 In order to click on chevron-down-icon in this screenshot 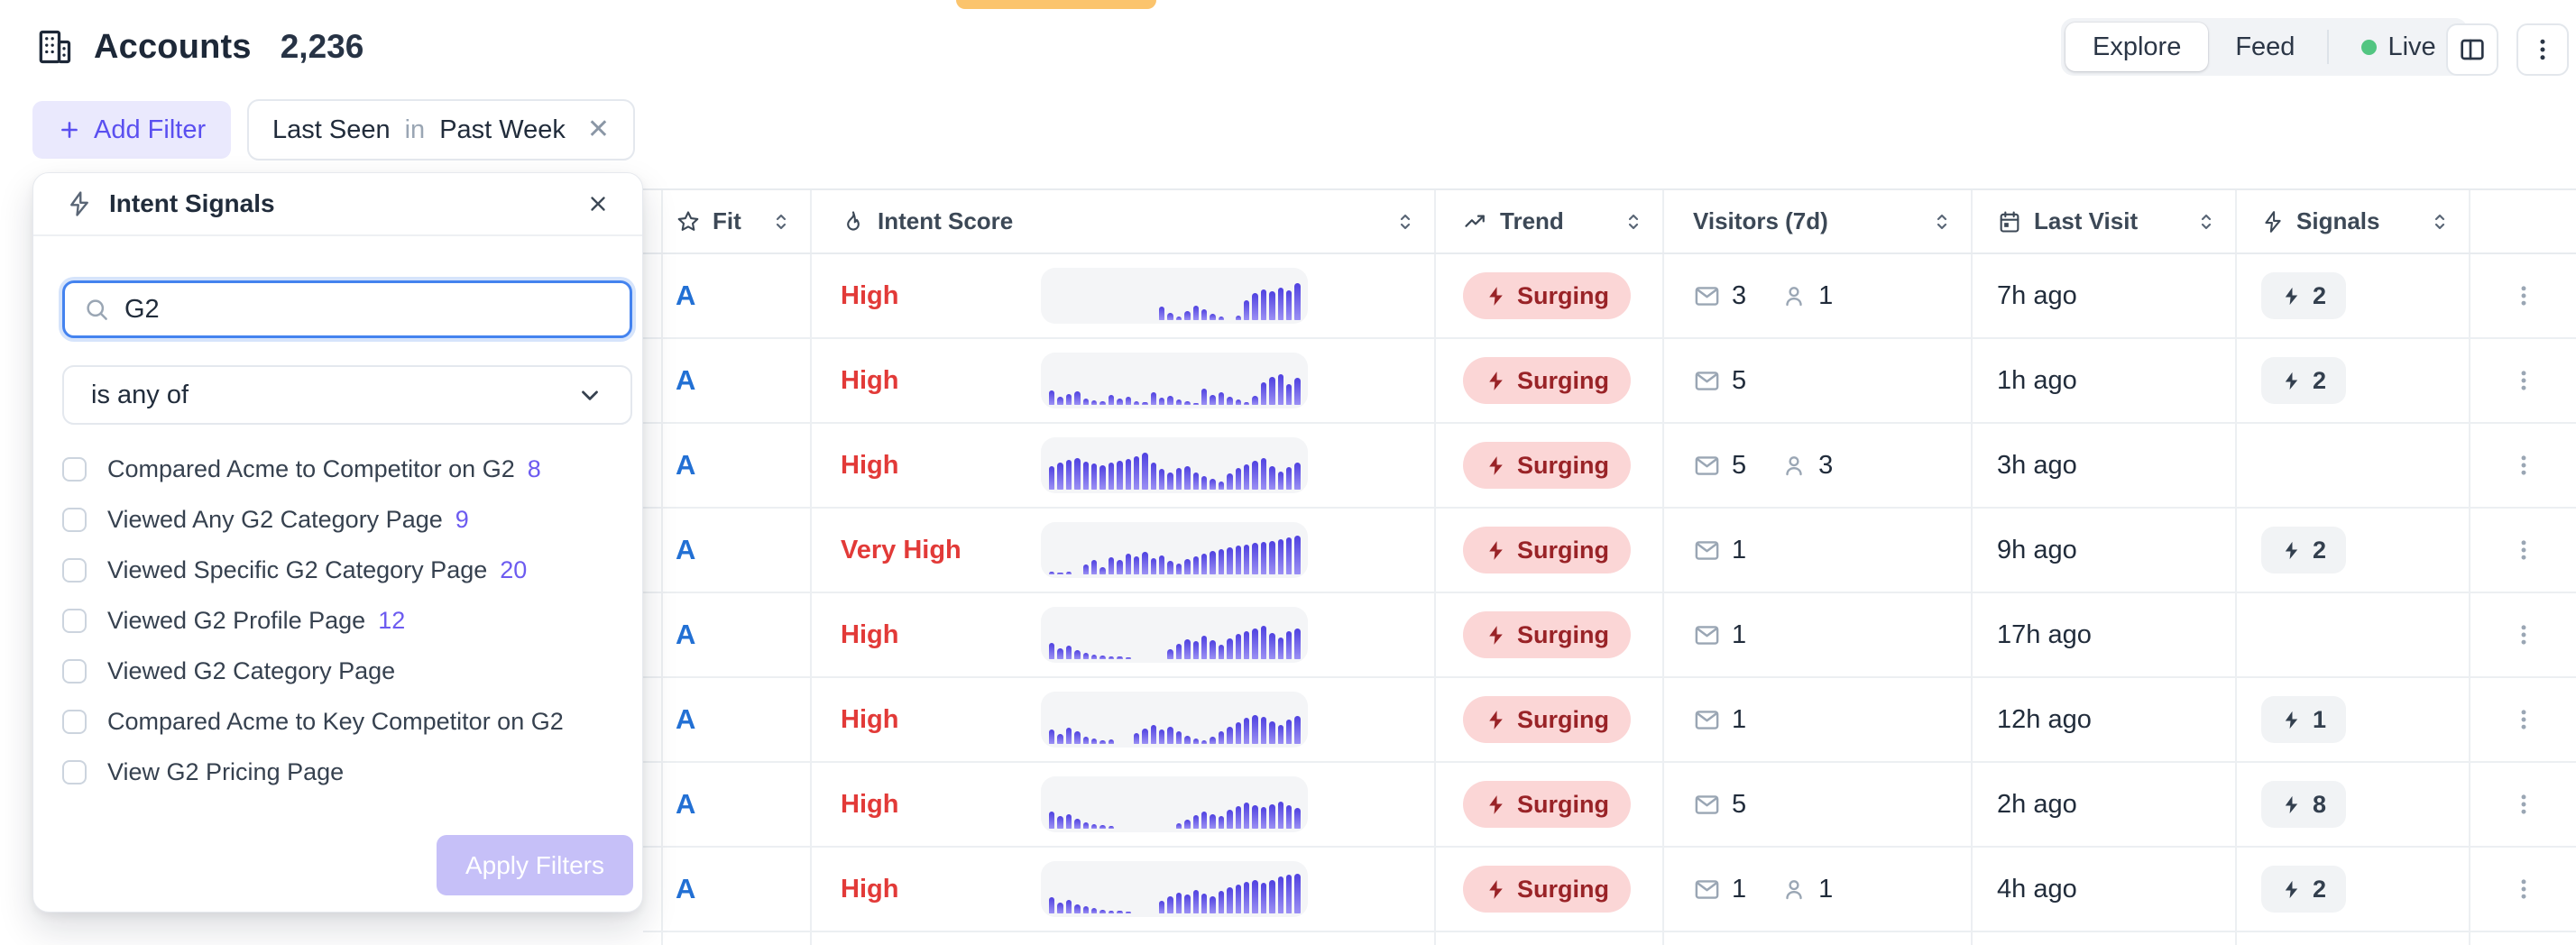, I will do `click(589, 394)`.